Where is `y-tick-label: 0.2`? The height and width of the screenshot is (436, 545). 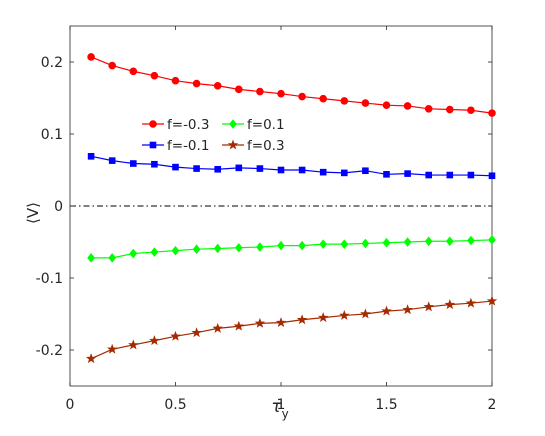 y-tick-label: 0.2 is located at coordinates (52, 63).